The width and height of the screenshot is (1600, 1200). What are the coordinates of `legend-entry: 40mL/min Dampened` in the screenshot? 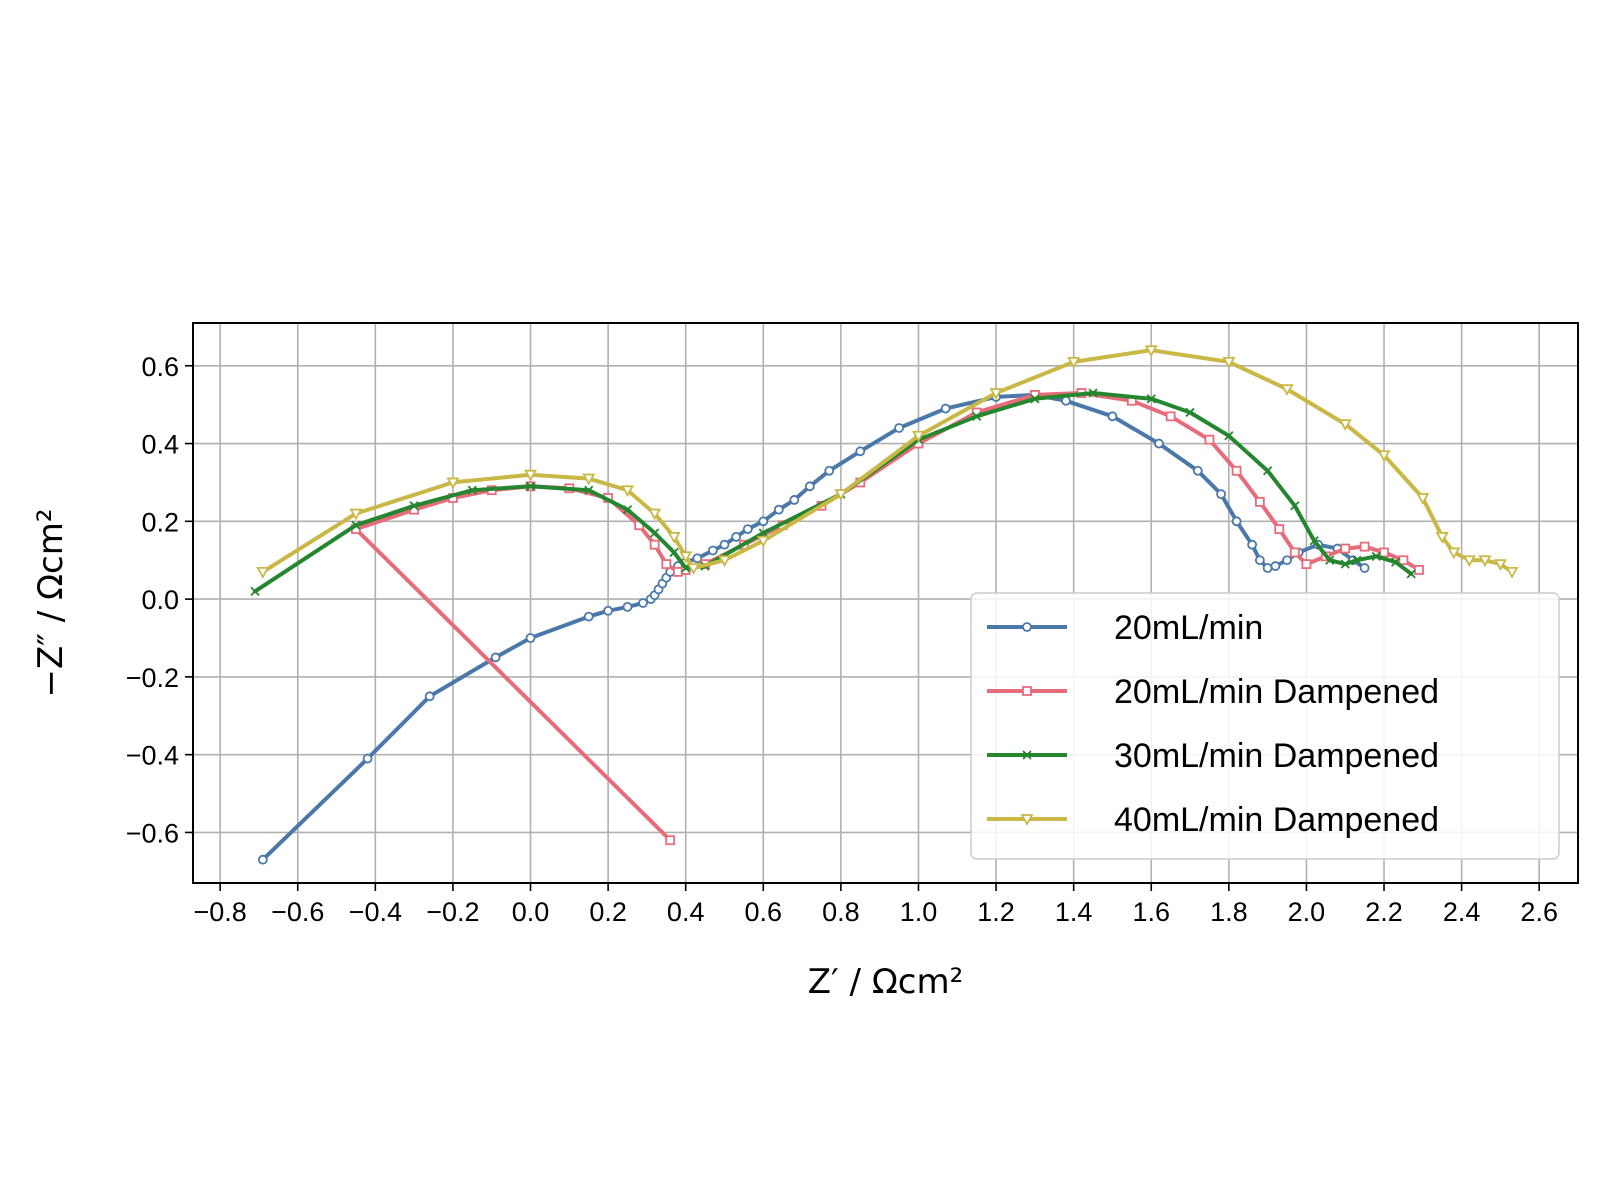 It's located at (1213, 820).